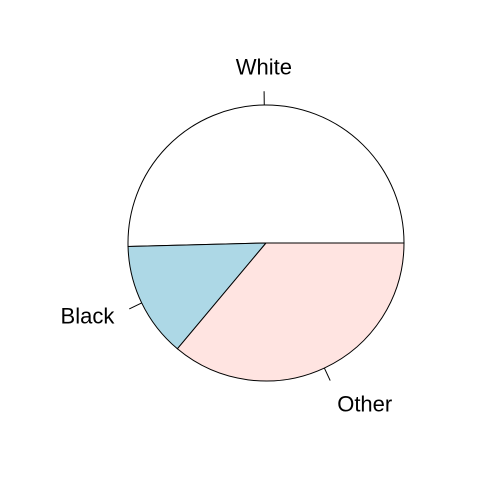  What do you see at coordinates (327, 374) in the screenshot?
I see `leader-line-other` at bounding box center [327, 374].